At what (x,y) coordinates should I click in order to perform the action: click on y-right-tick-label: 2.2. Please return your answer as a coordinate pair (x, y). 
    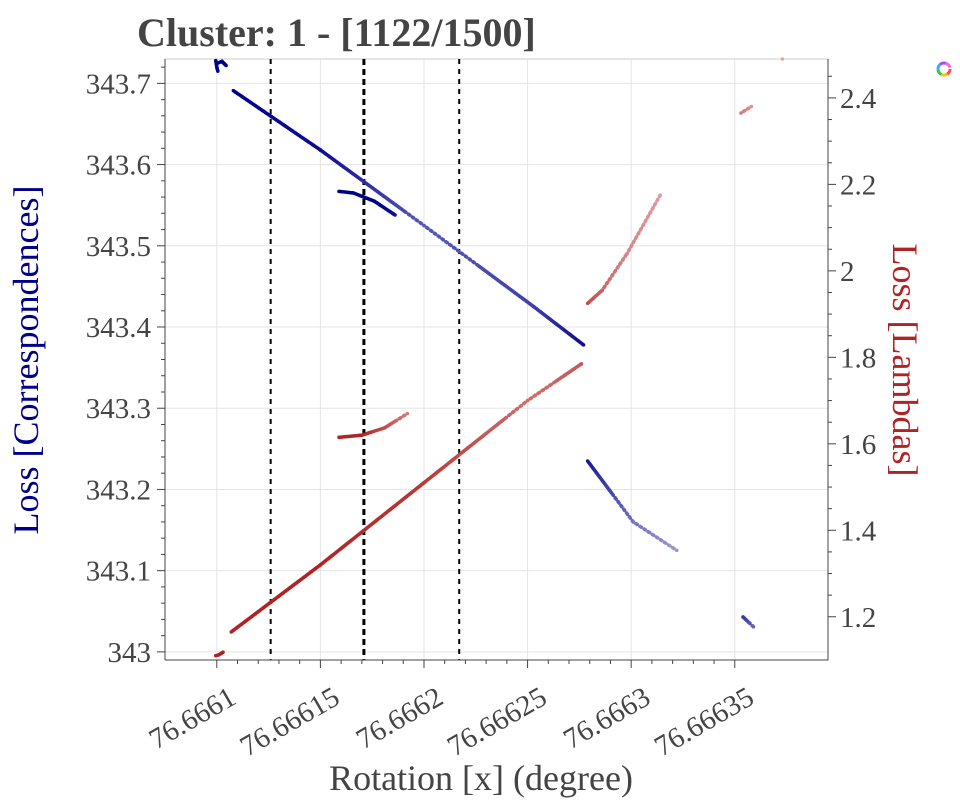
    Looking at the image, I should click on (858, 185).